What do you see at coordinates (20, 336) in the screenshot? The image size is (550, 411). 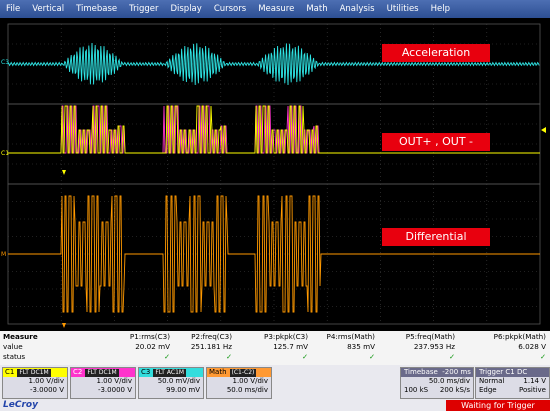 I see `measure-title: Measure` at bounding box center [20, 336].